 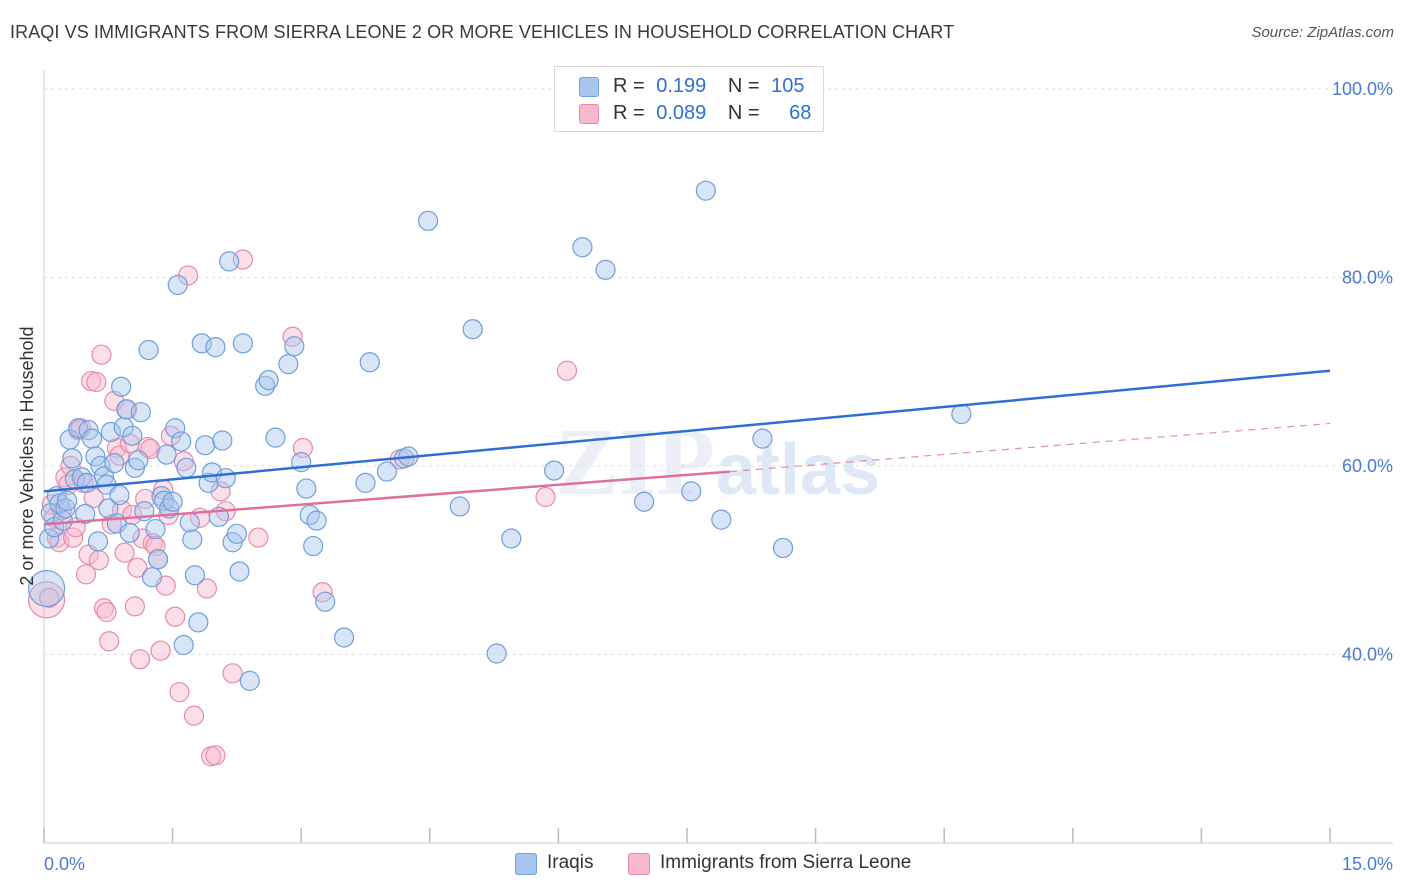 What do you see at coordinates (1362, 89) in the screenshot?
I see `y-tick-label: 100.0%` at bounding box center [1362, 89].